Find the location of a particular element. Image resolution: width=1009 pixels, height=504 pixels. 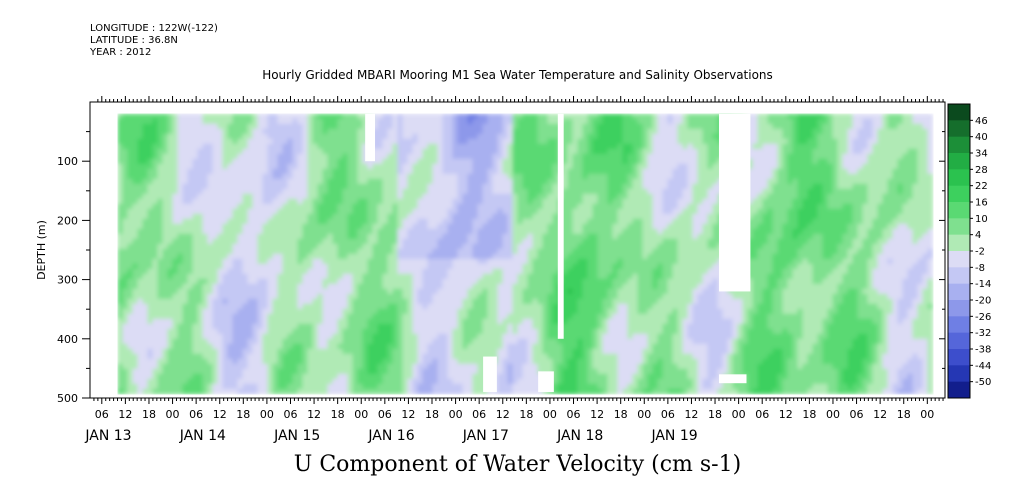

colorbar-label: -20 is located at coordinates (983, 301).